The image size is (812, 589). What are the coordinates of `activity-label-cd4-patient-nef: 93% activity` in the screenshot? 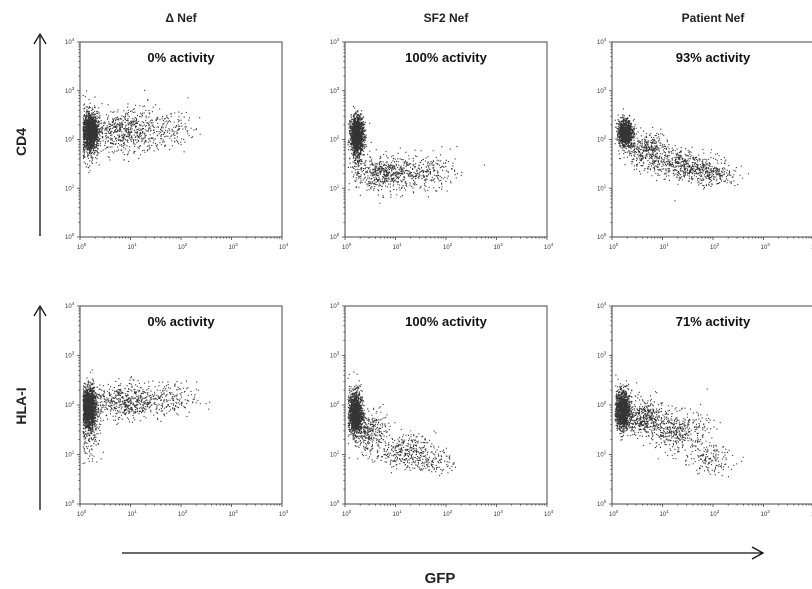 It's located at (713, 57).